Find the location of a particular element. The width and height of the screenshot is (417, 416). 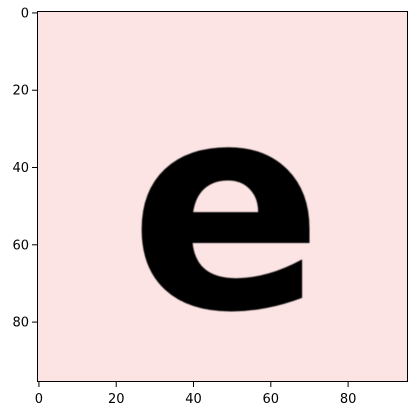

x-tick-label: 80 is located at coordinates (348, 399).